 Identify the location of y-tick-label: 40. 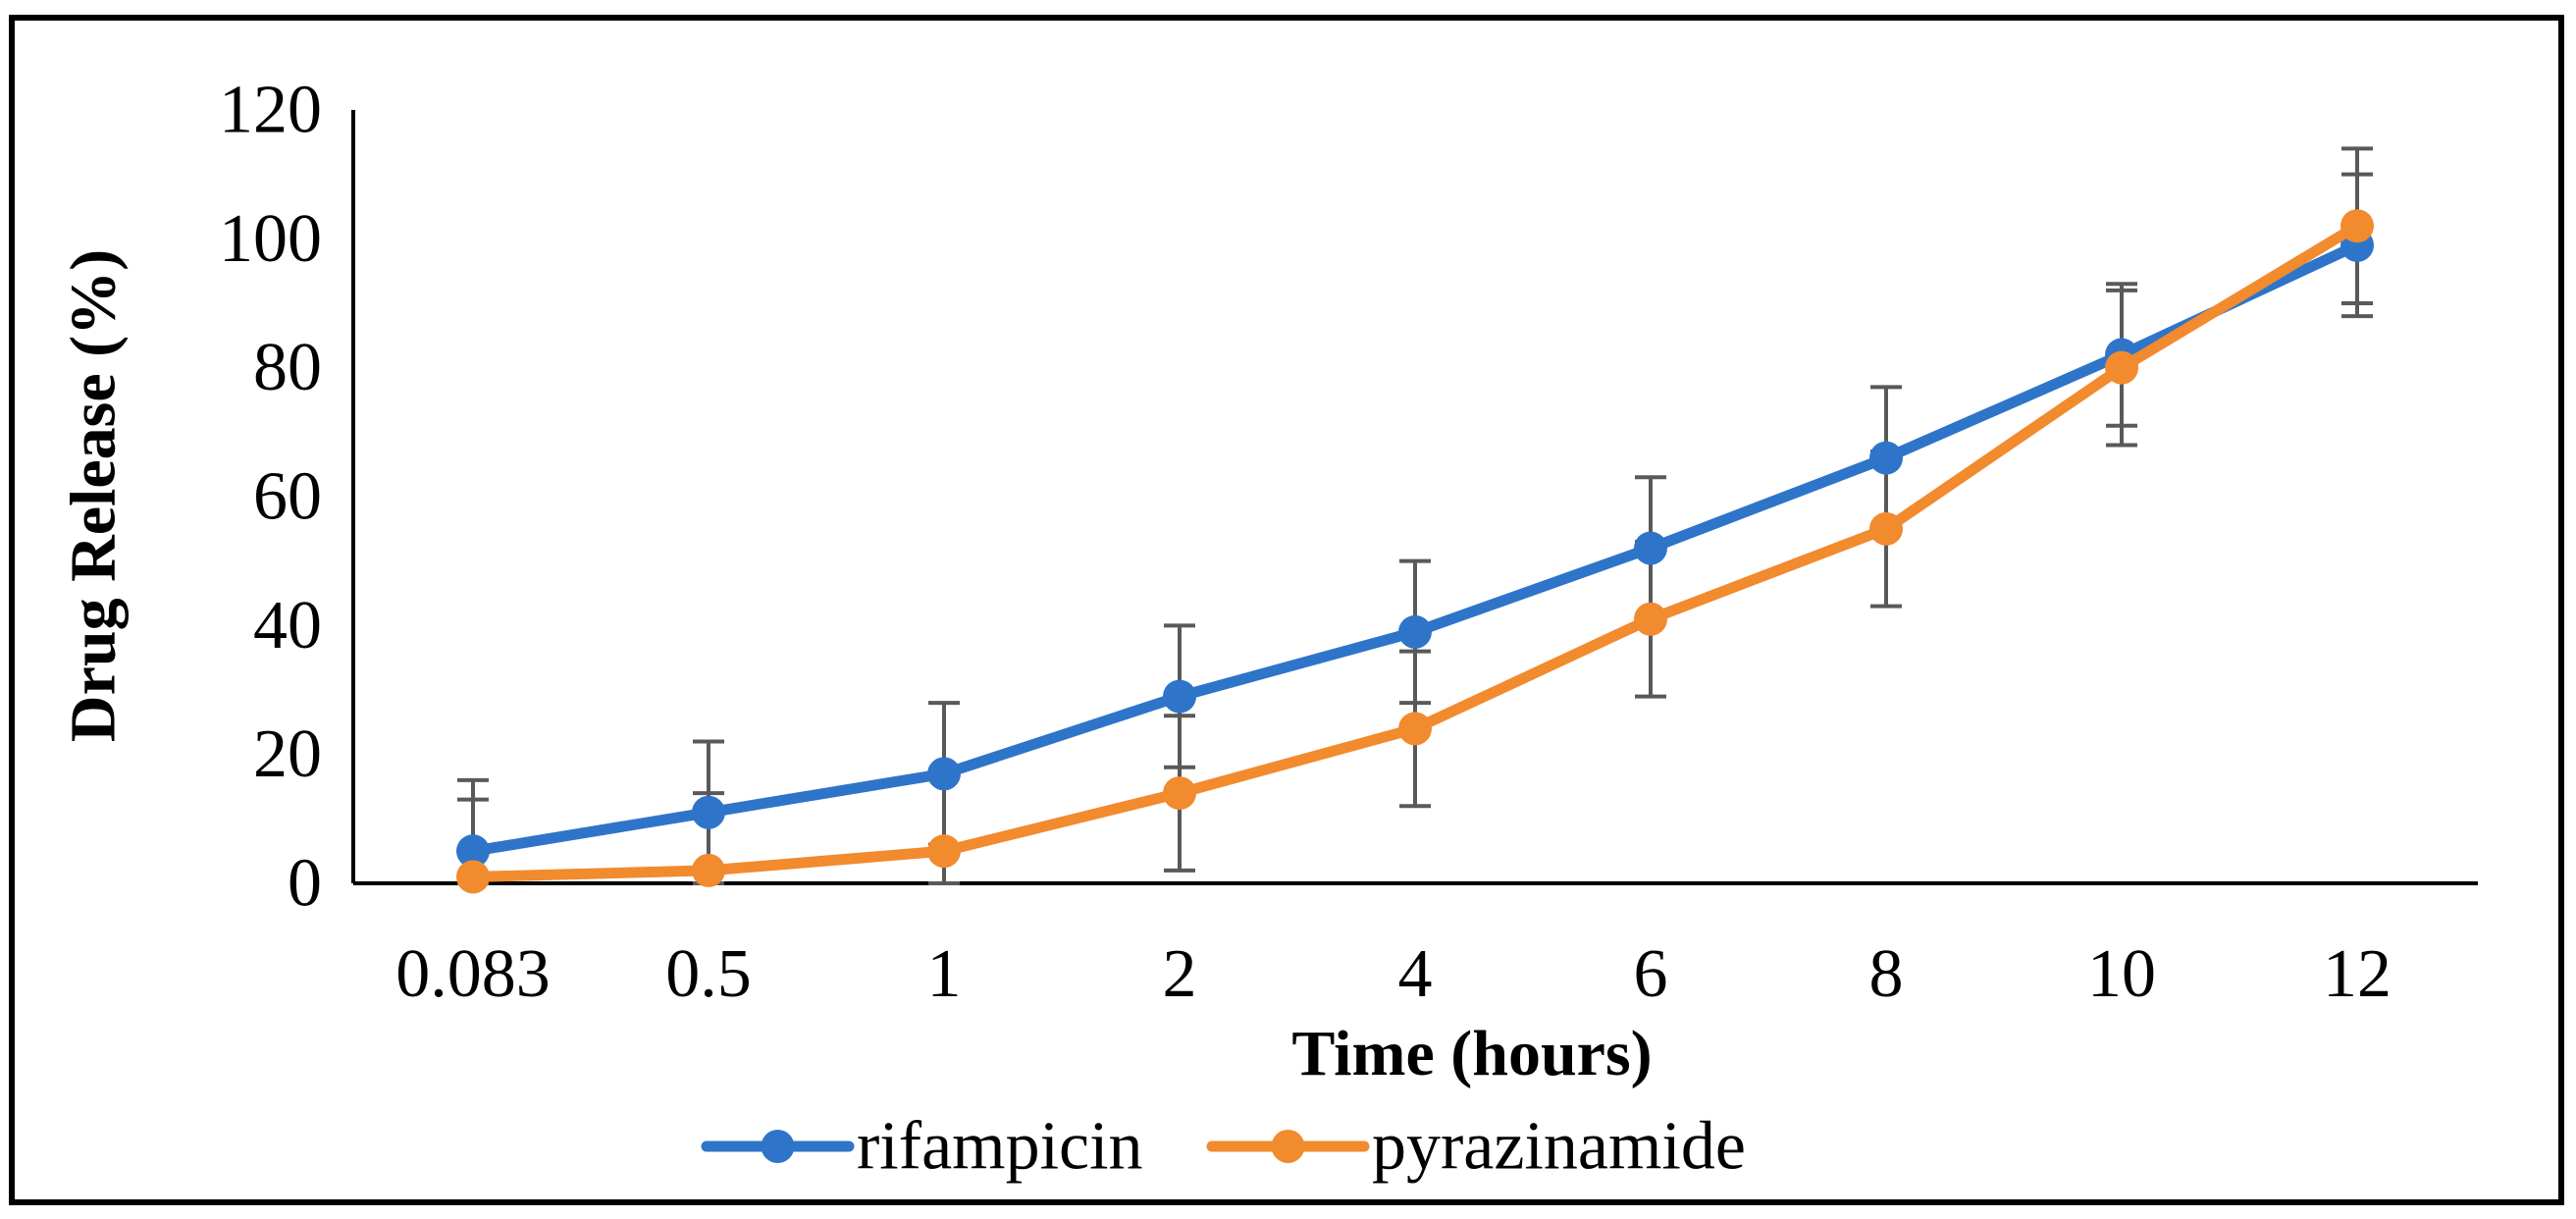
(287, 625).